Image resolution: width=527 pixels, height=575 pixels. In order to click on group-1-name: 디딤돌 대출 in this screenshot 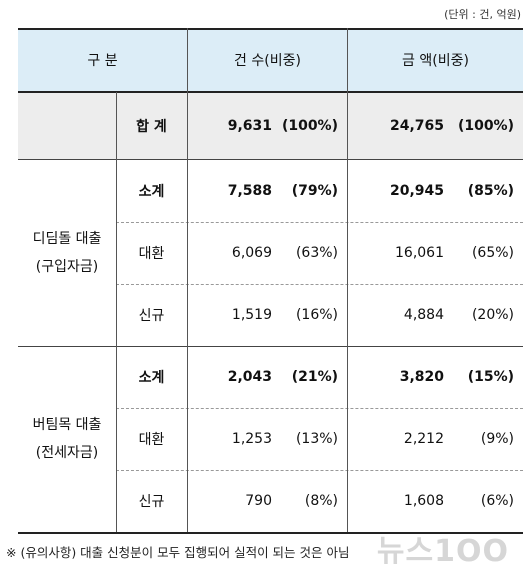, I will do `click(67, 239)`.